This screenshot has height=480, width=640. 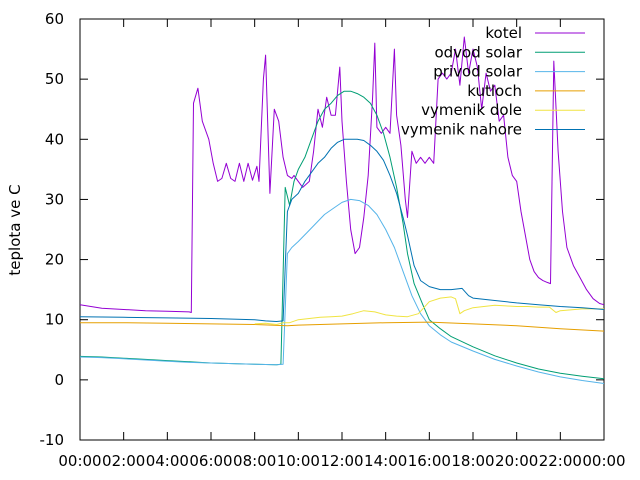 What do you see at coordinates (429, 310) in the screenshot?
I see `series-line-vymenik-dole` at bounding box center [429, 310].